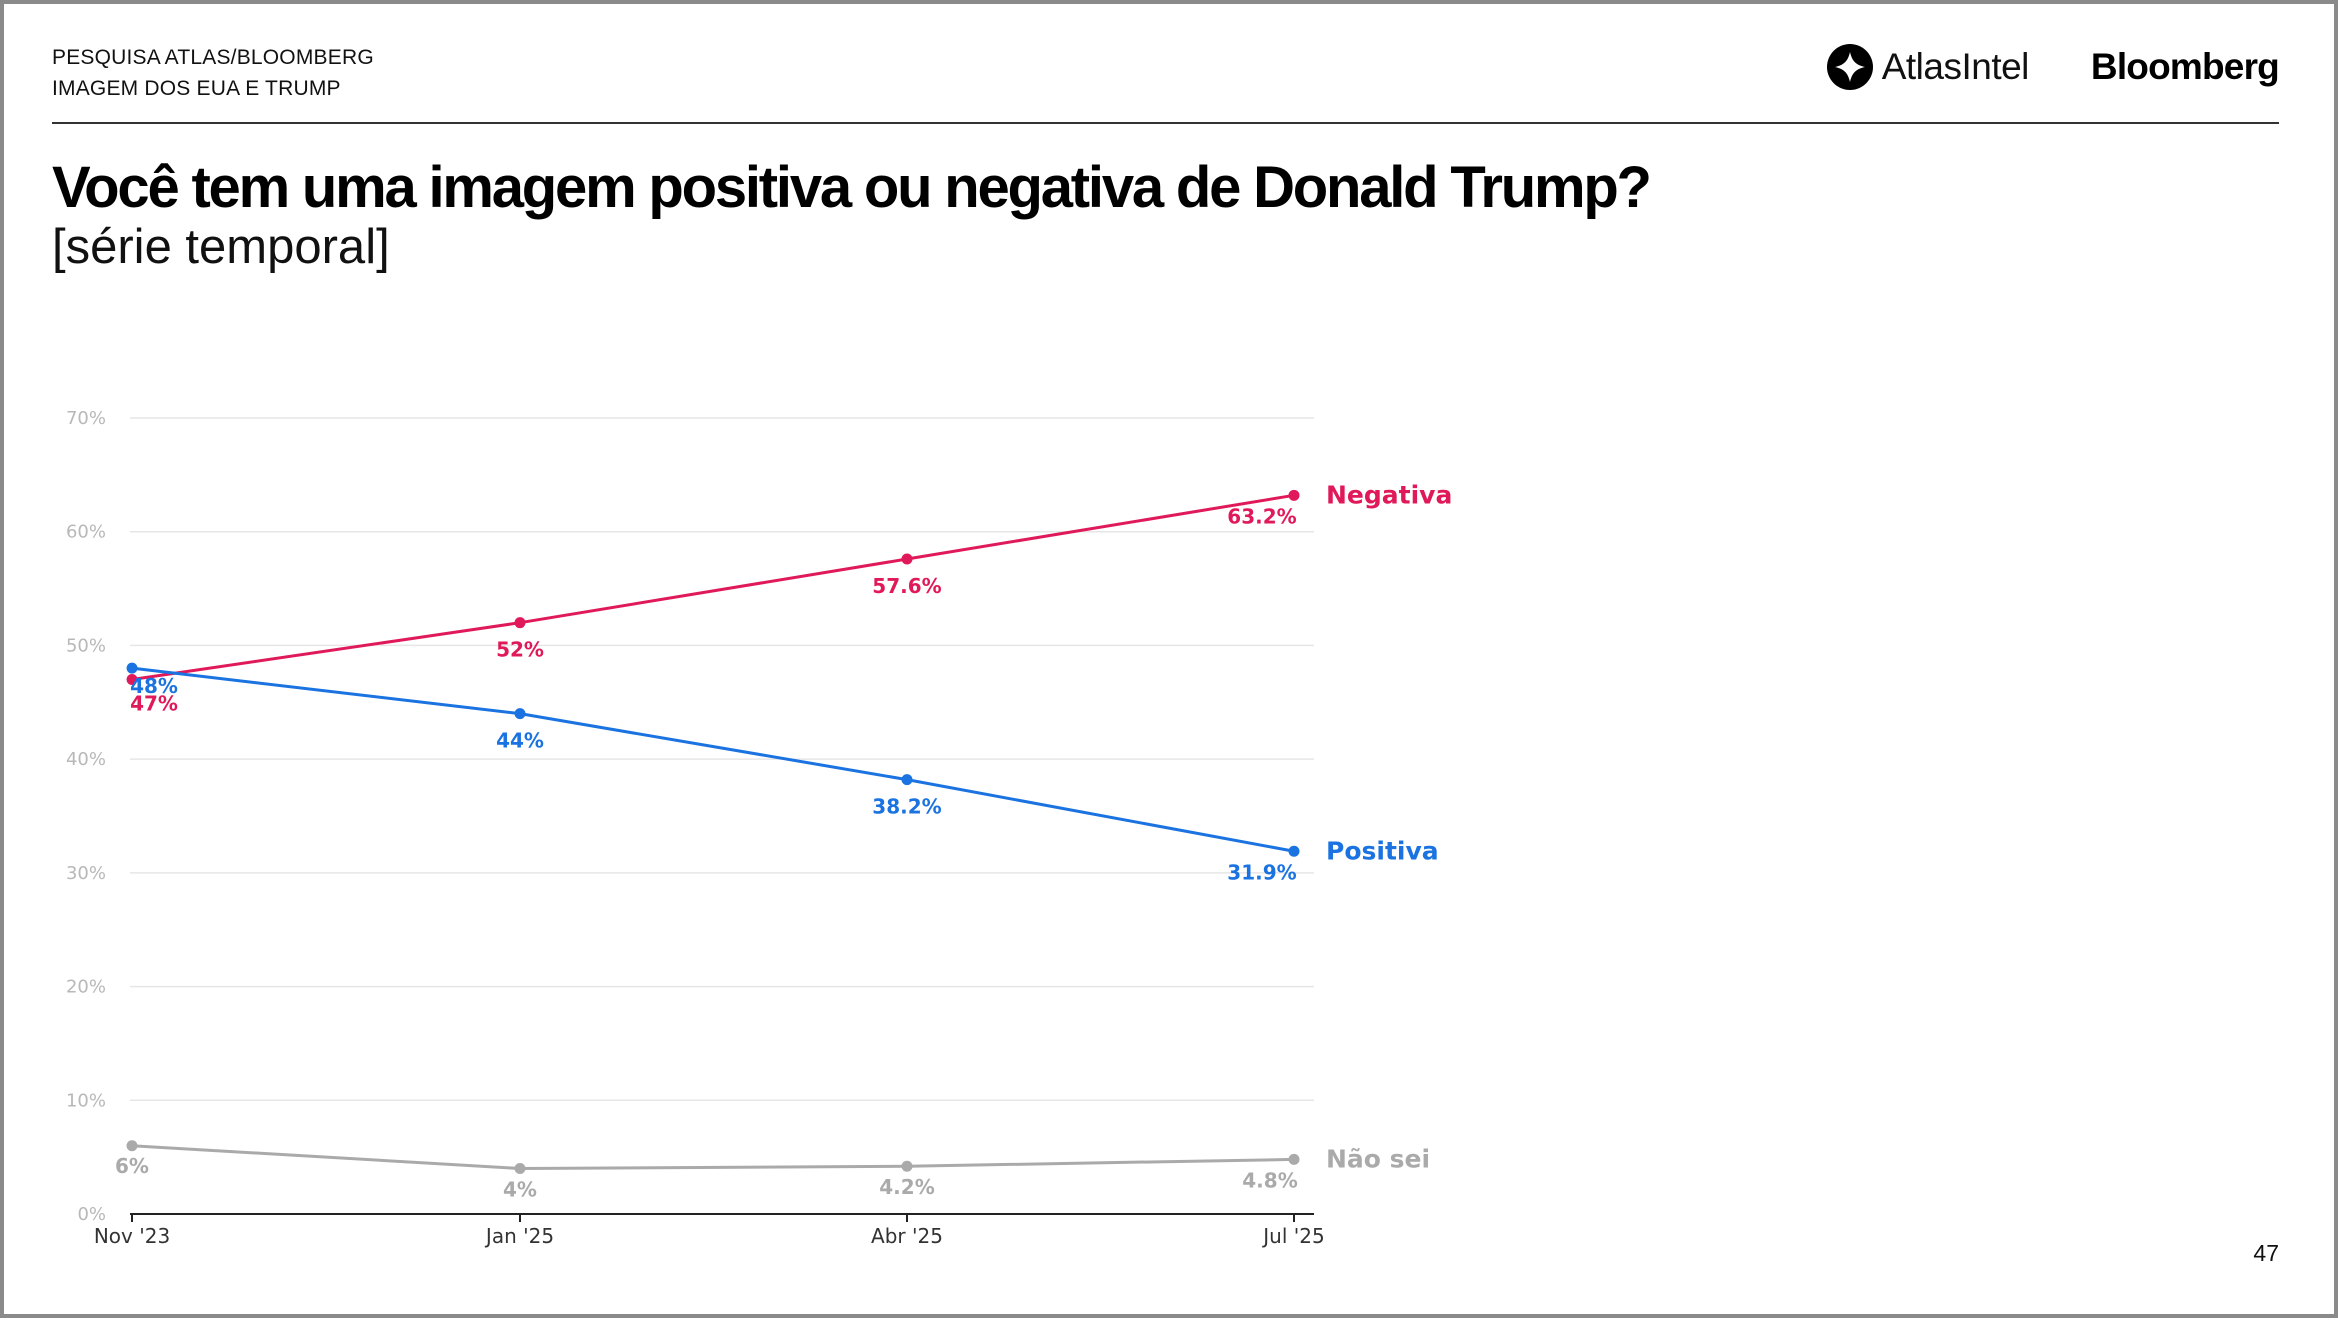 The image size is (2338, 1322). Describe the element at coordinates (1269, 1180) in the screenshot. I see `data-label-n-o-sei: 4.8%` at that location.